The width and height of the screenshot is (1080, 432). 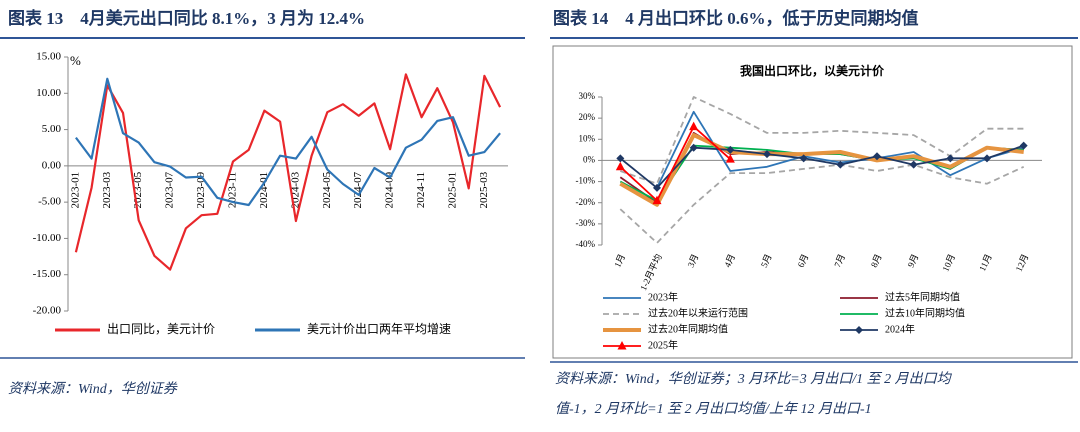 I want to click on source: 值-1，2 月环比=1 至 2 月出口均值/上年 12 月出口-1, so click(x=713, y=409).